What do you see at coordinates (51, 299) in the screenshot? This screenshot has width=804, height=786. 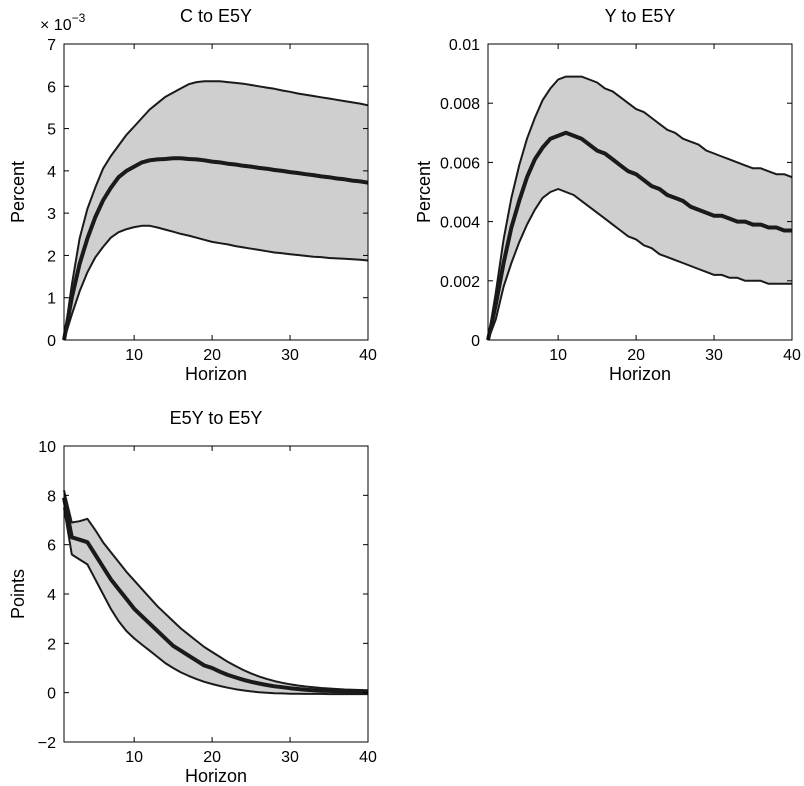 I see `y-tick-label: 1` at bounding box center [51, 299].